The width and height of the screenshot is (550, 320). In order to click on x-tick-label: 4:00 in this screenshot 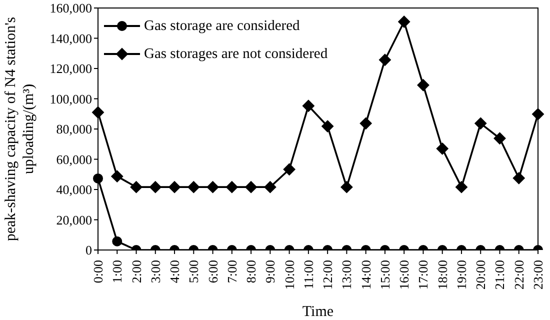, I will do `click(174, 272)`.